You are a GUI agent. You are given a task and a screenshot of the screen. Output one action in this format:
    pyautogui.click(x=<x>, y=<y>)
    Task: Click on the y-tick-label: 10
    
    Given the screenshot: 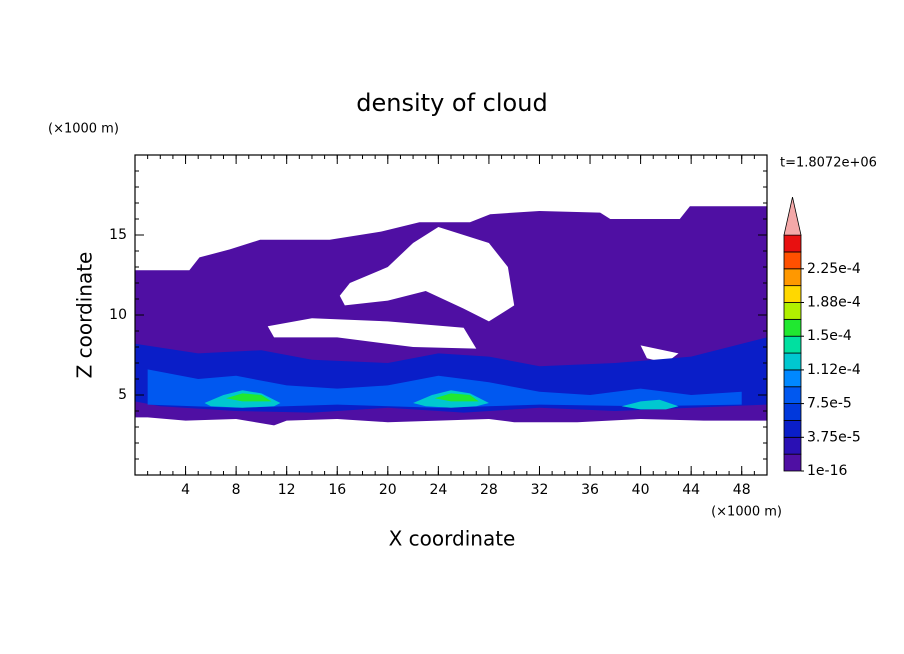 What is the action you would take?
    pyautogui.click(x=118, y=315)
    